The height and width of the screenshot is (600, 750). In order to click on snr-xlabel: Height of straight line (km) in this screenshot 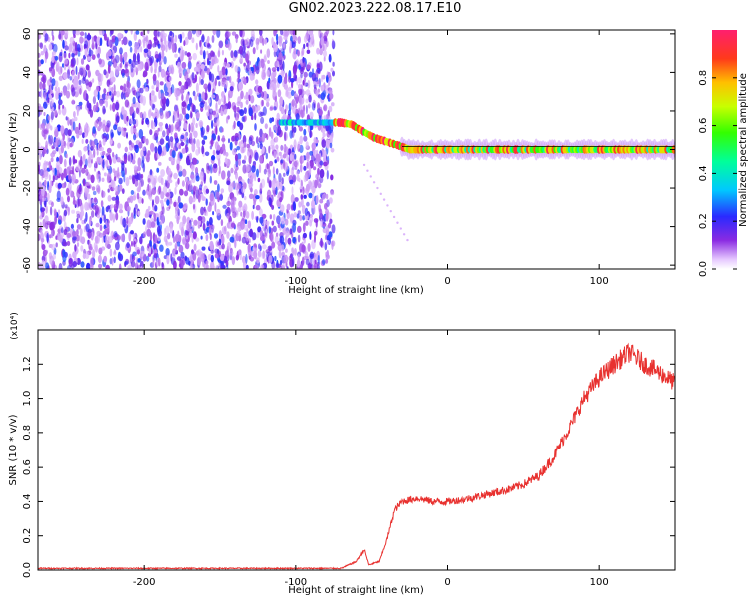, I will do `click(356, 590)`.